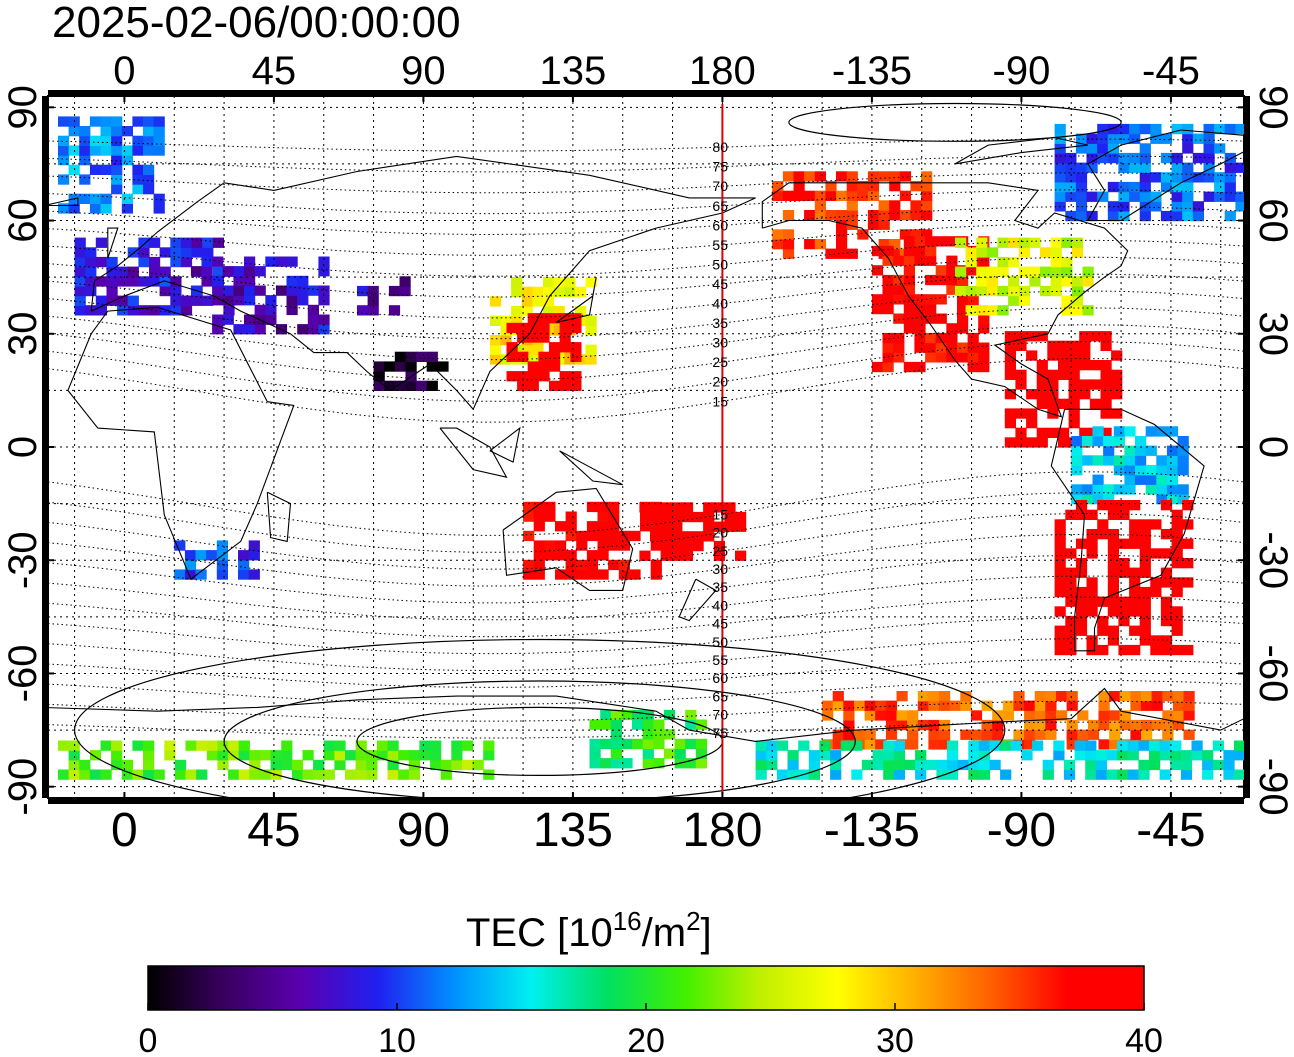 The image size is (1294, 1057). Describe the element at coordinates (720, 284) in the screenshot. I see `magnetic-latitude-label: 45` at that location.